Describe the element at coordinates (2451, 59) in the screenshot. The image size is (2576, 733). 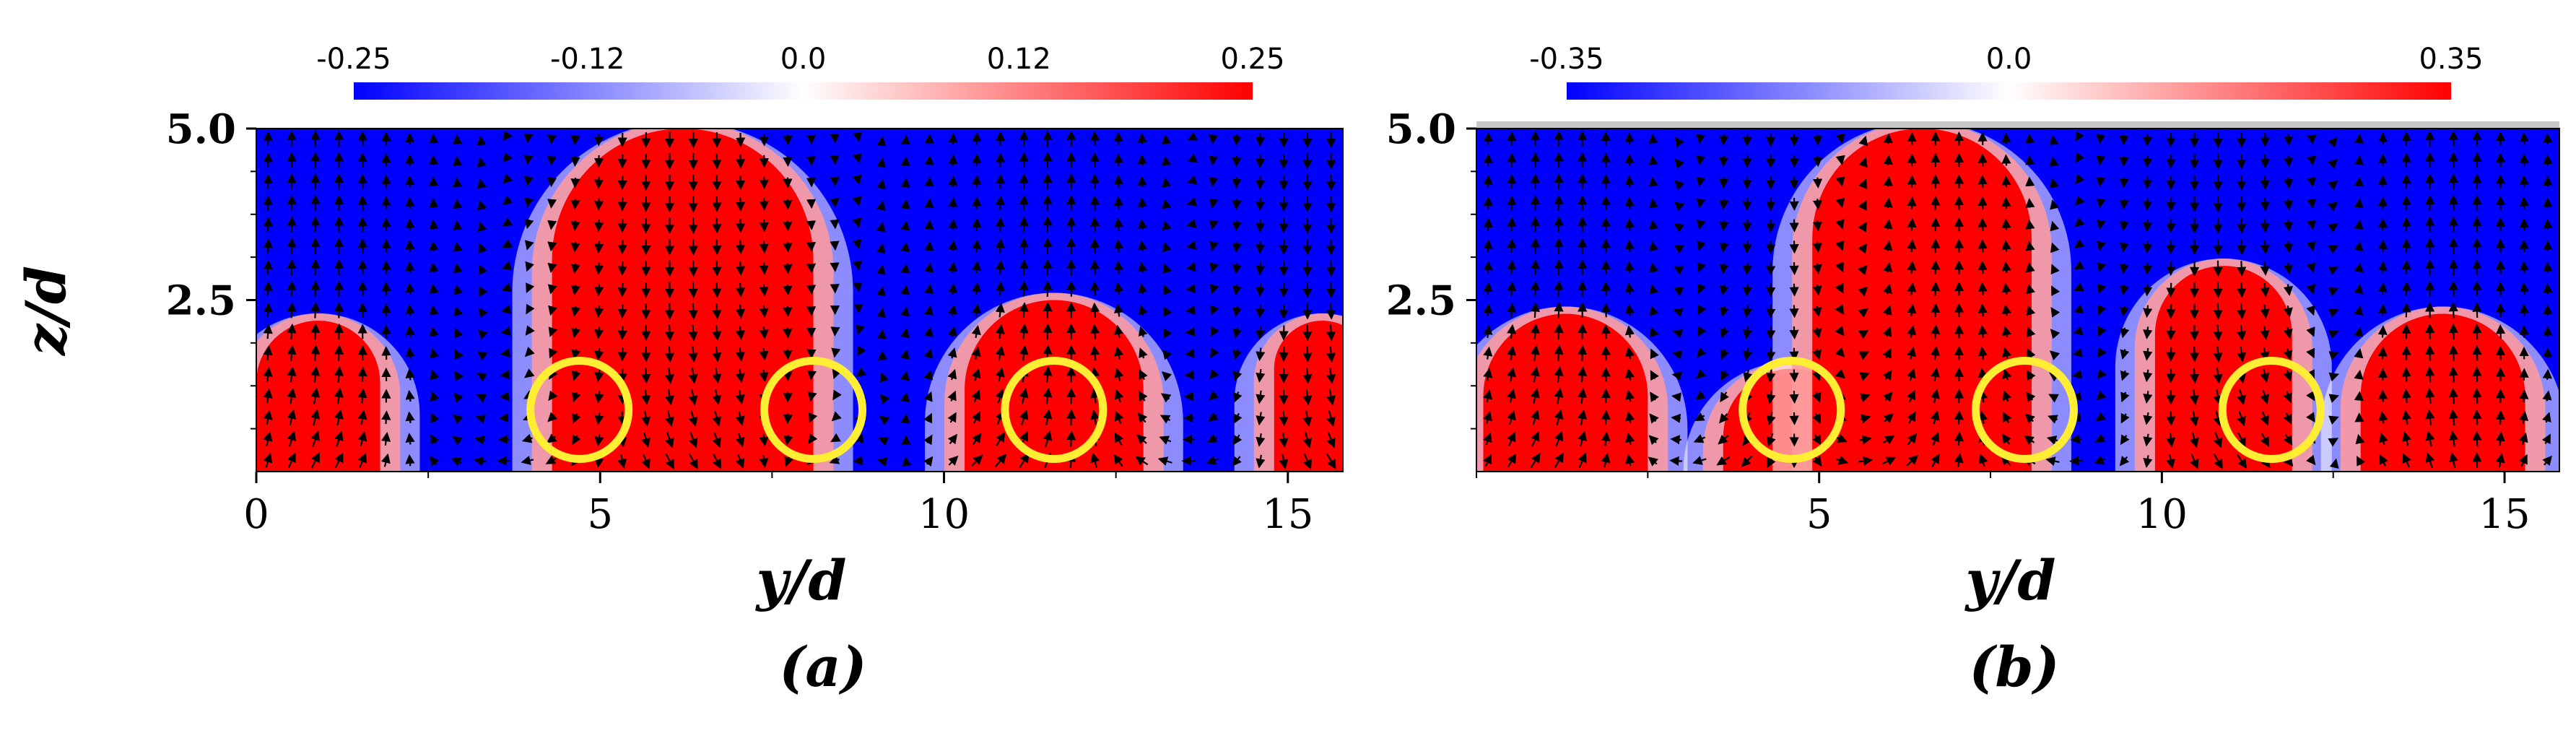
I see `colorbar-tick-label: 0.35` at that location.